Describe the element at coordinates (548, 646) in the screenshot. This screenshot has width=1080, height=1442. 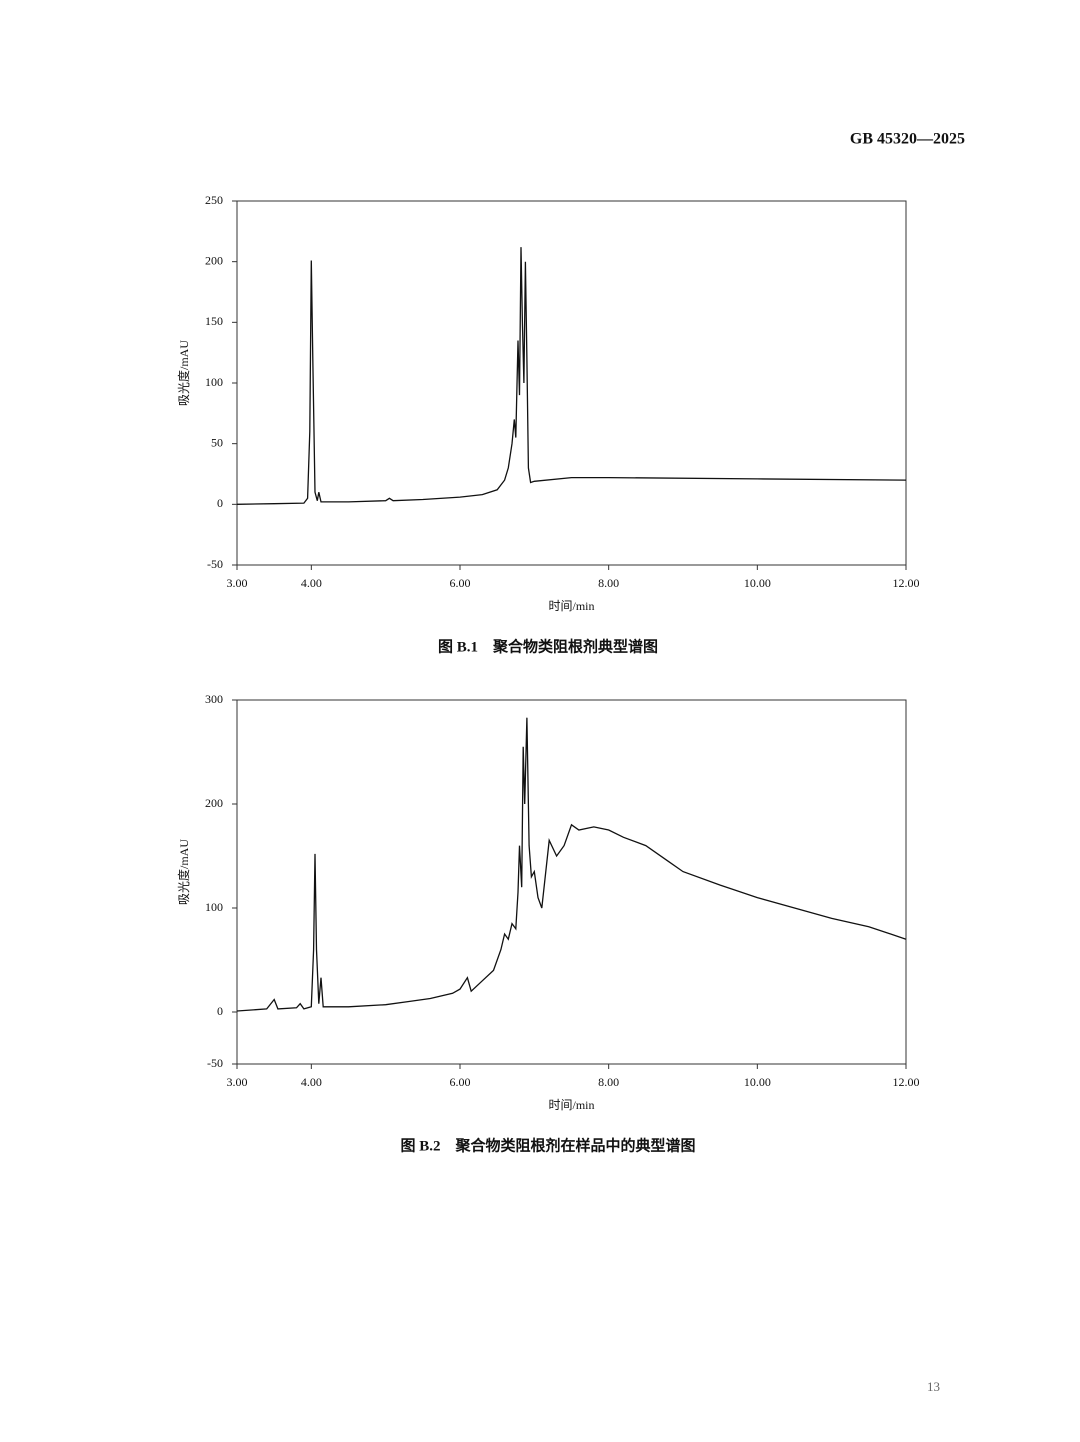
I see `figure-caption: 图 B.1 聚合物类阻根剂典型谱图` at that location.